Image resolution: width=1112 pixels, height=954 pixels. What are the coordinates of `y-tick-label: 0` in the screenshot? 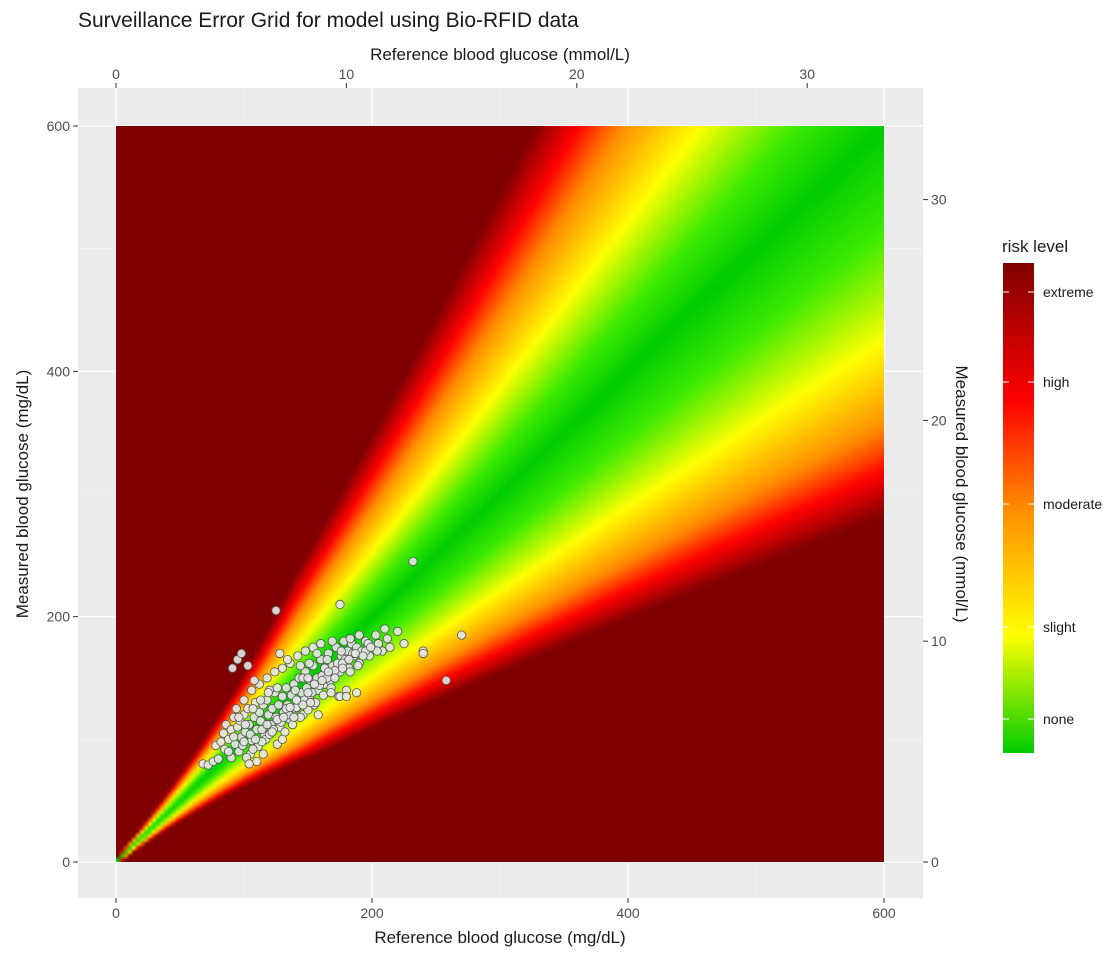 It's located at (66, 862).